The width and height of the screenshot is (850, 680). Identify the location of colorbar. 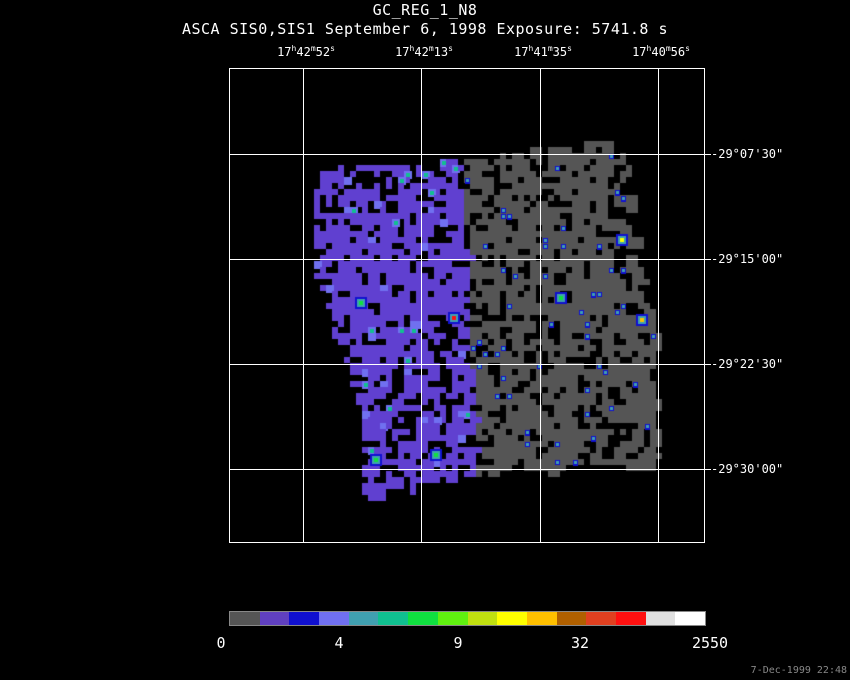
(467, 618).